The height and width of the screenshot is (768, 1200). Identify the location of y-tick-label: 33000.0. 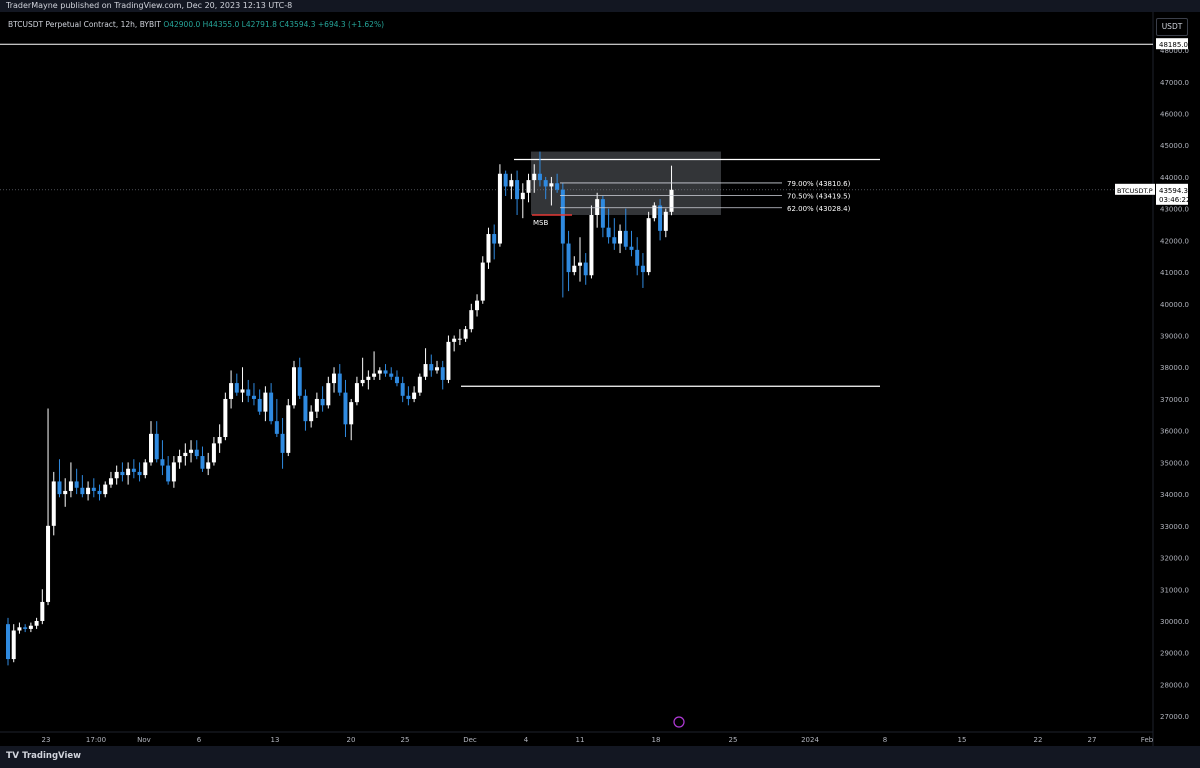
(1174, 527).